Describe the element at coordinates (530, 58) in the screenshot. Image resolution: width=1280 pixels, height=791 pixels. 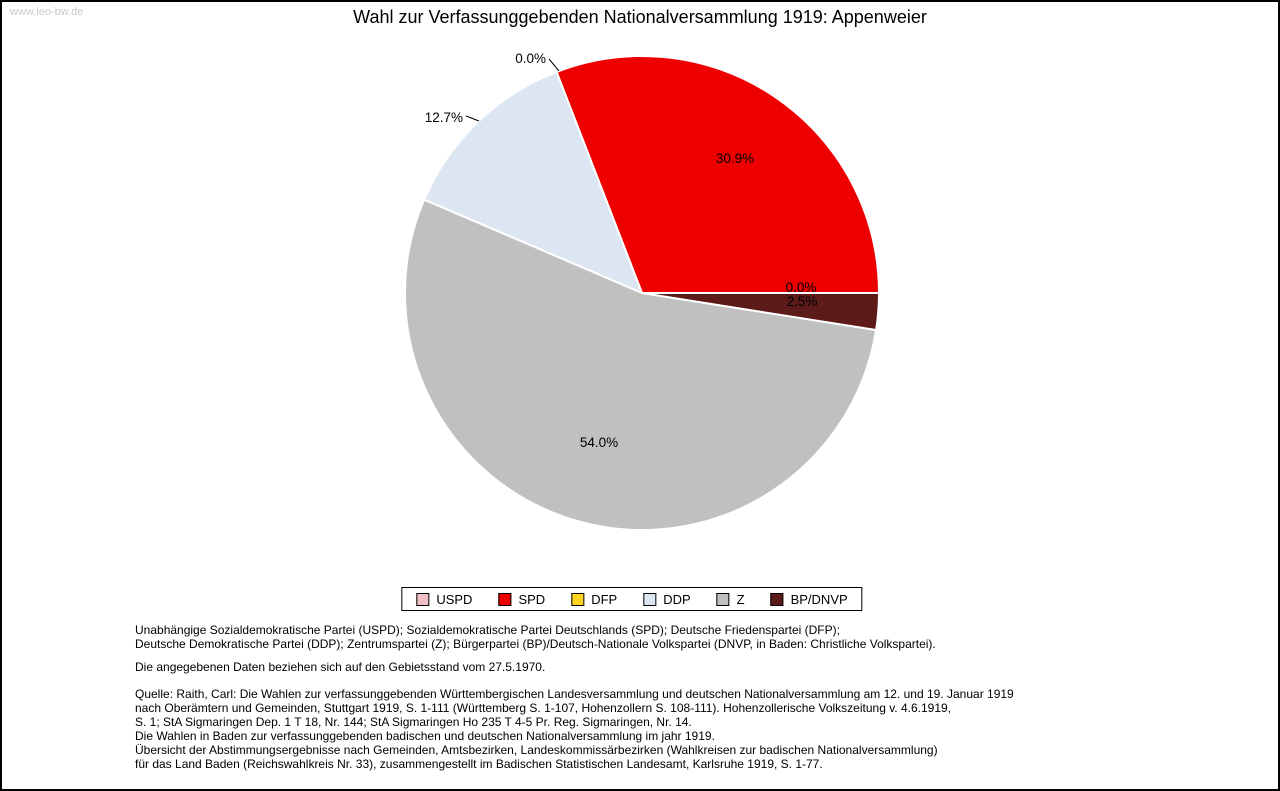
I see `pie-percent-label-dfp: 0.0%` at that location.